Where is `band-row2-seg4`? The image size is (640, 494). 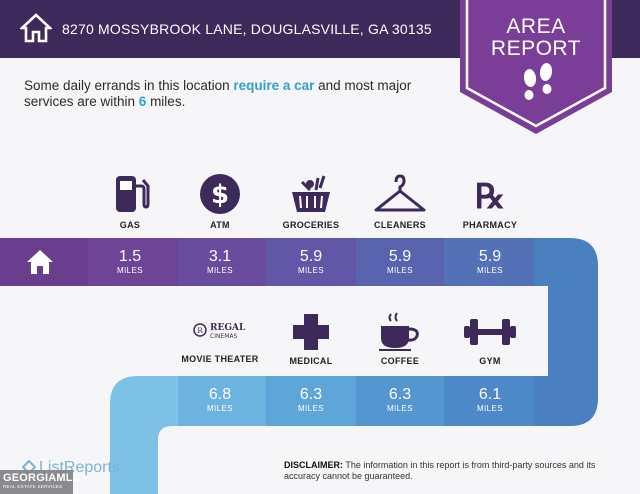 band-row2-seg4 is located at coordinates (489, 401).